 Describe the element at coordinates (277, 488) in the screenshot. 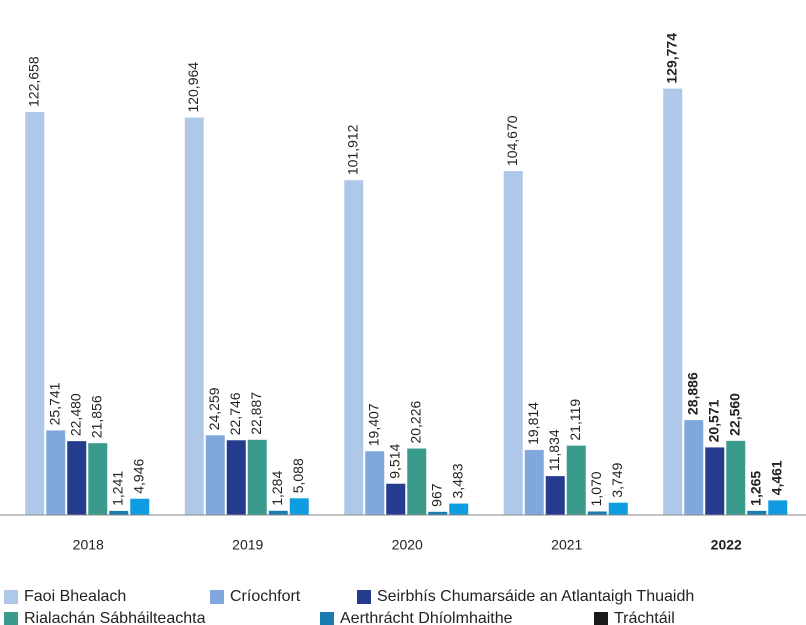

I see `value-label: 1,284` at that location.